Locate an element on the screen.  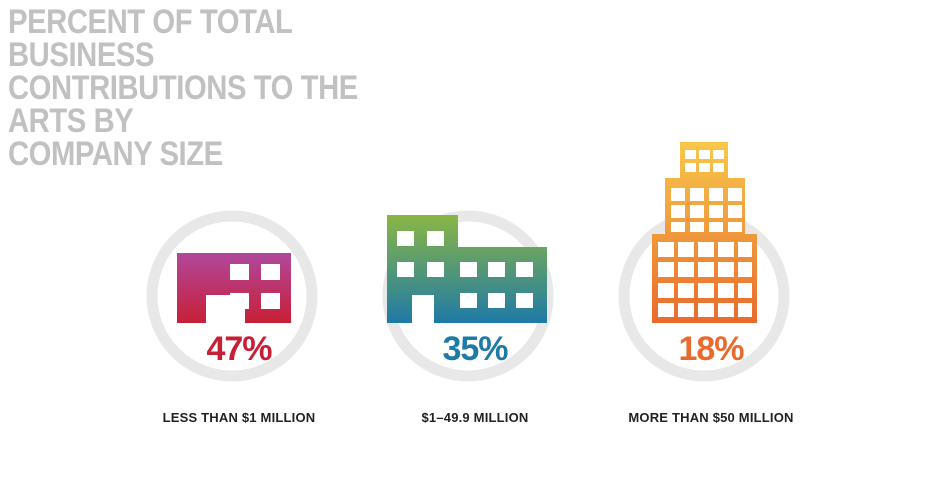
small-building-graphic is located at coordinates (232, 296).